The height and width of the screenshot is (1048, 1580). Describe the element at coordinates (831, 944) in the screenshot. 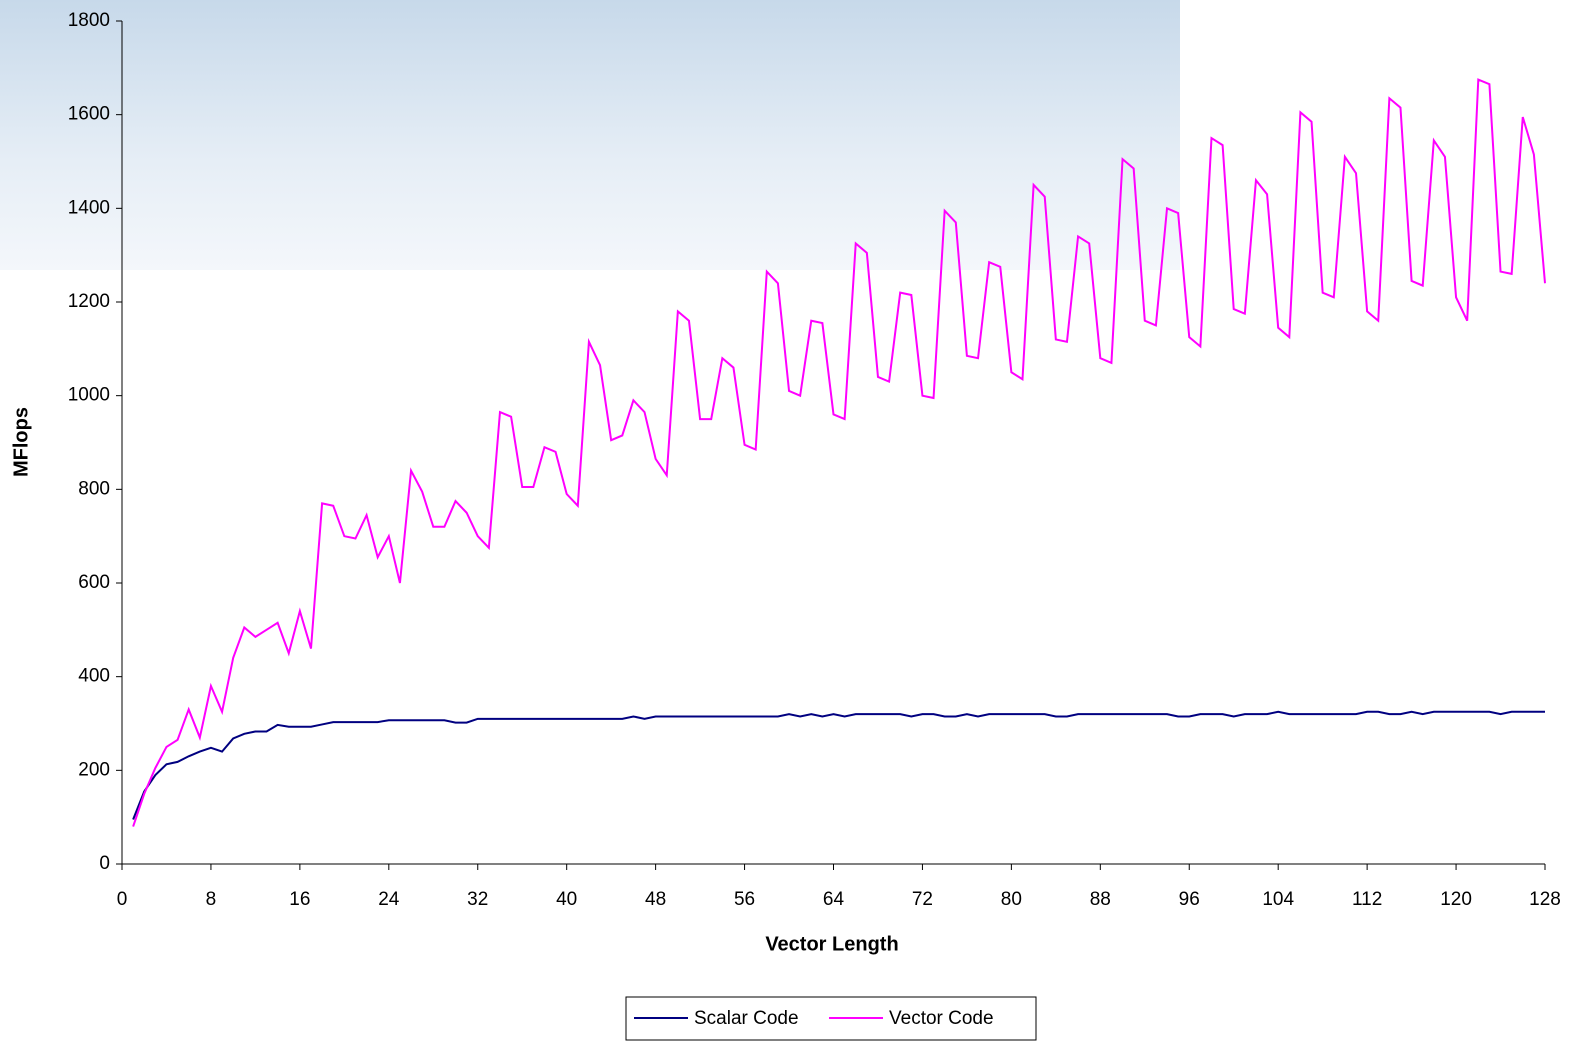

I see `x-axis-title: Vector Length` at that location.